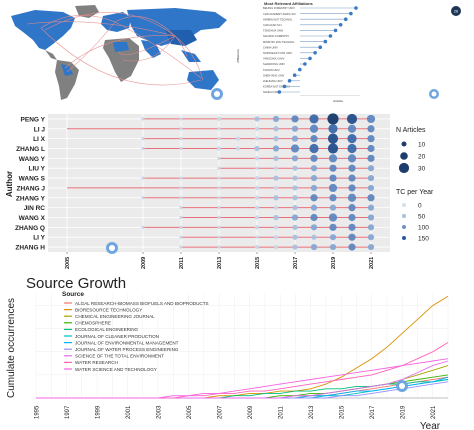  What do you see at coordinates (277, 53) in the screenshot?
I see `affiliation-label: NORTHEAST FOR UNIV` at bounding box center [277, 53].